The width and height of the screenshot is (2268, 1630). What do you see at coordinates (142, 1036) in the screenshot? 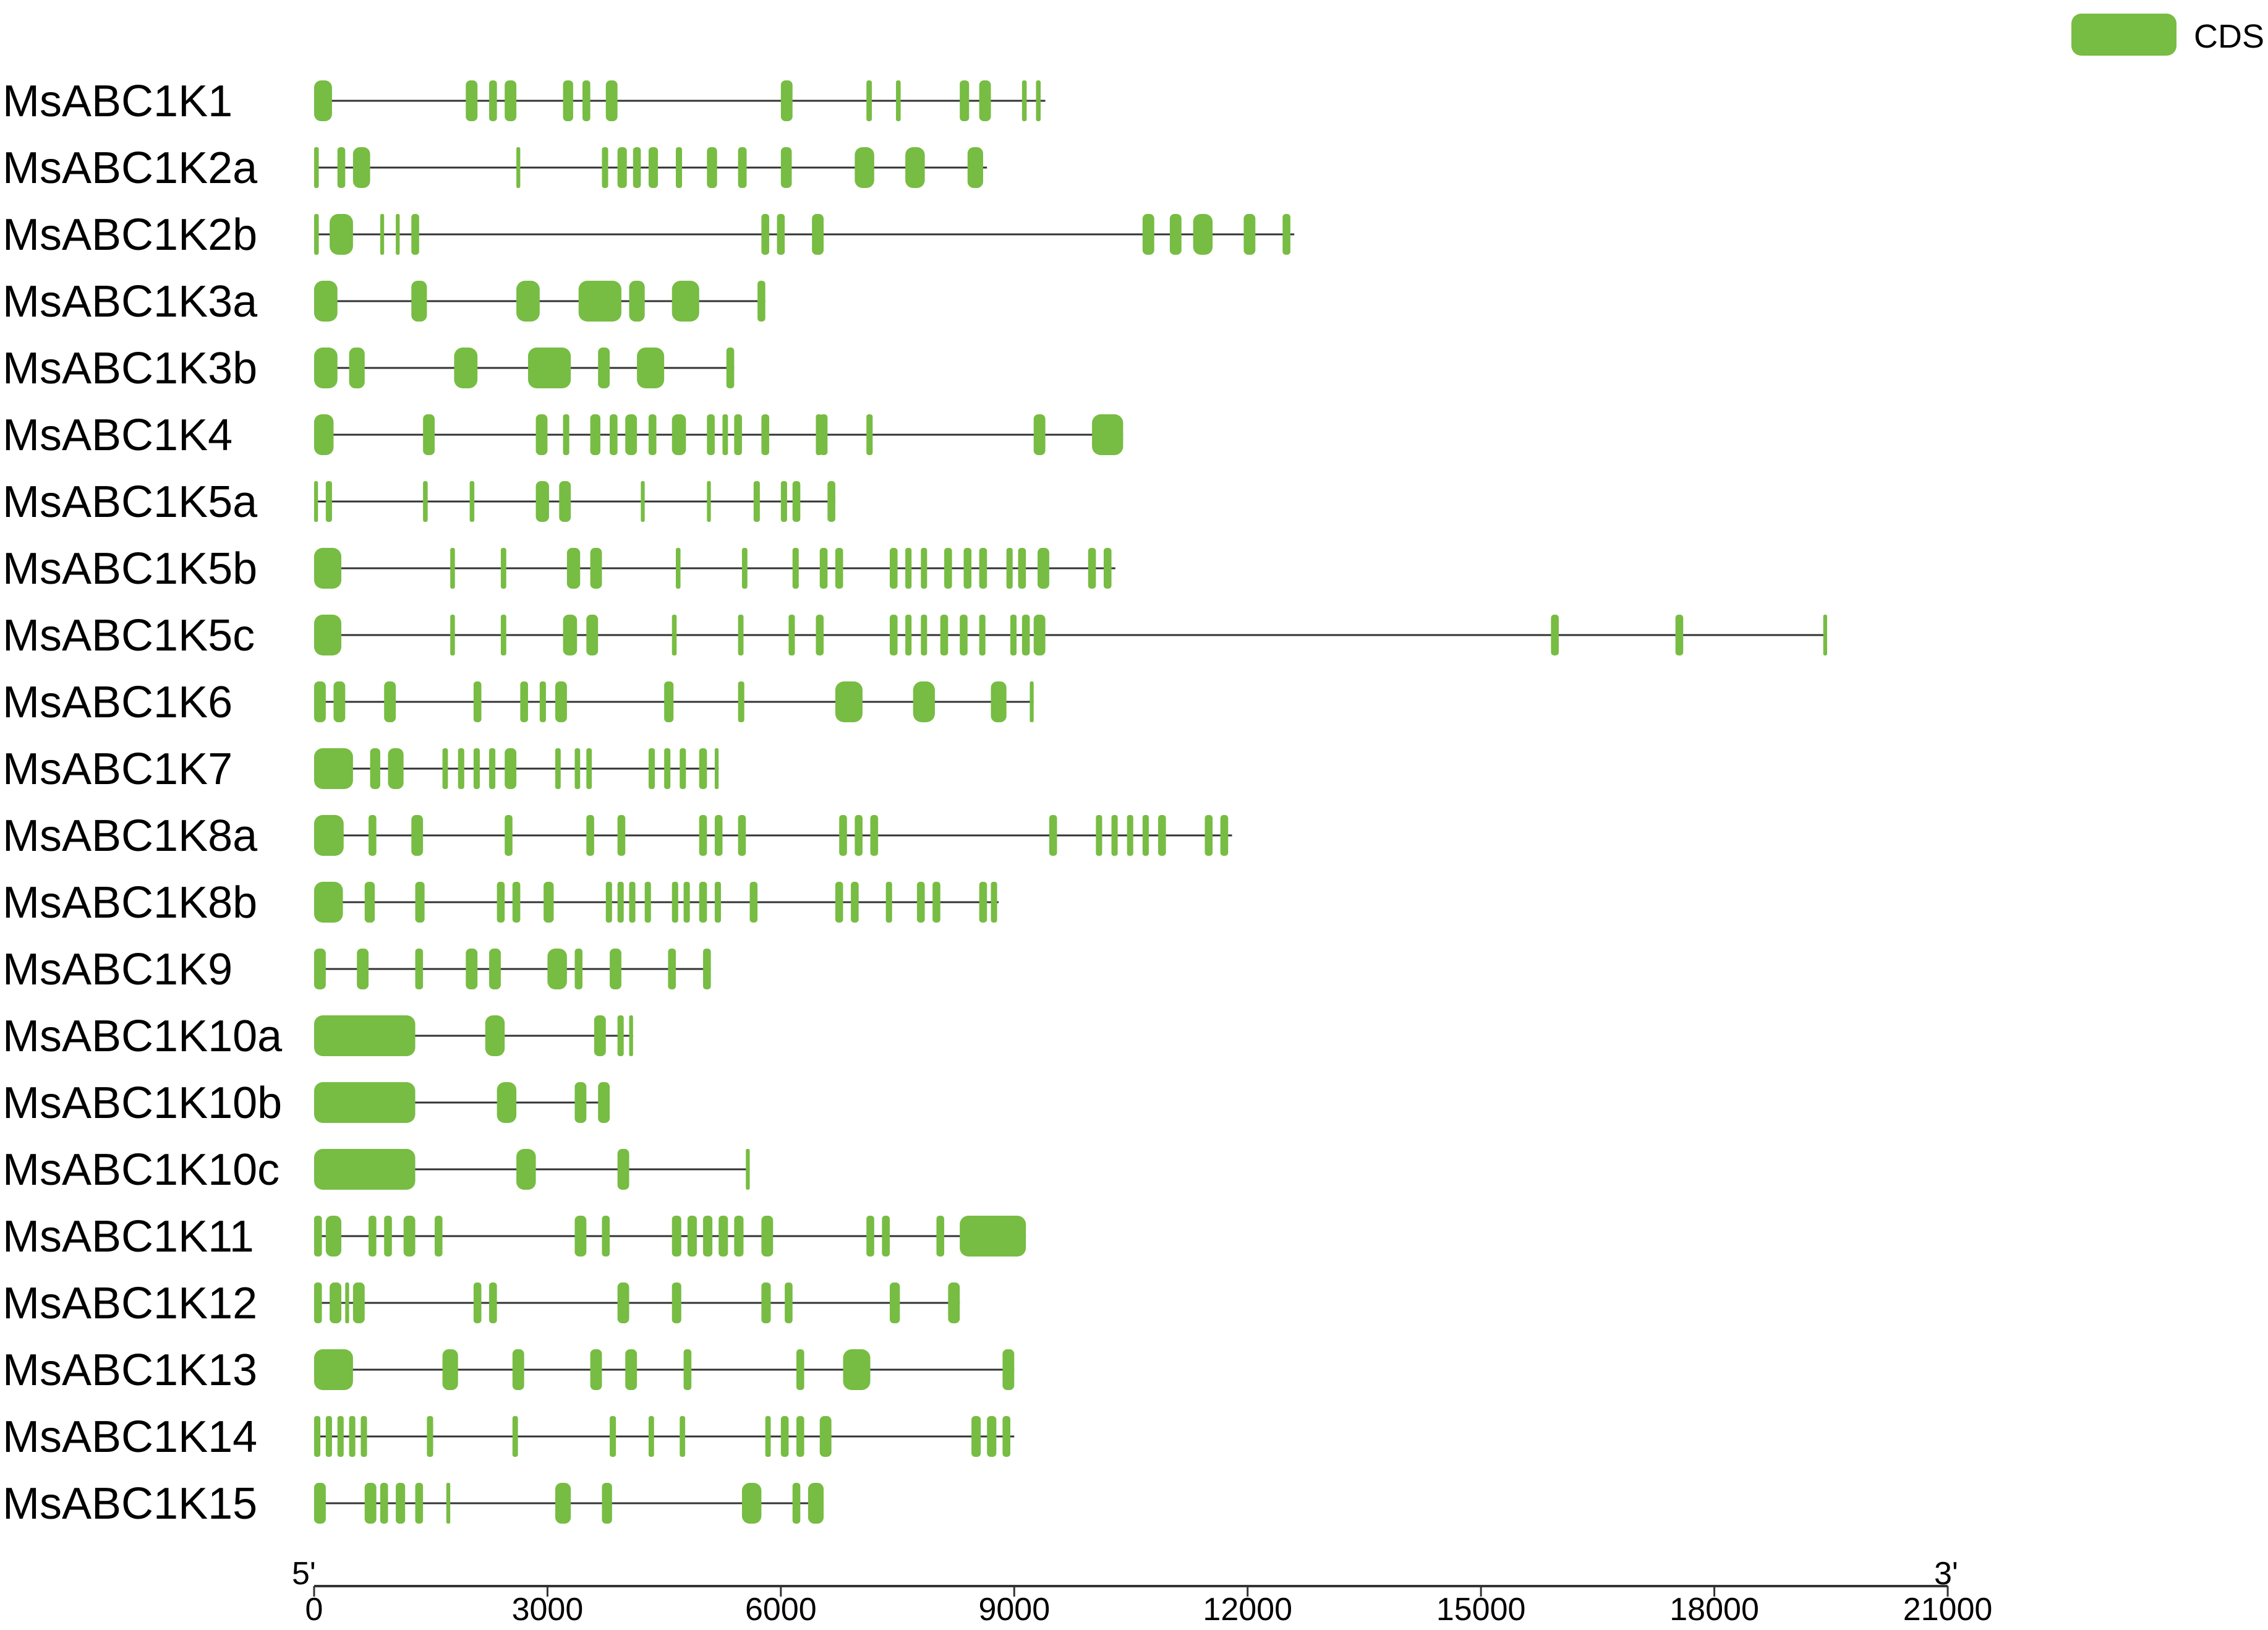
I see `gene-name-label: MsABC1K10a` at bounding box center [142, 1036].